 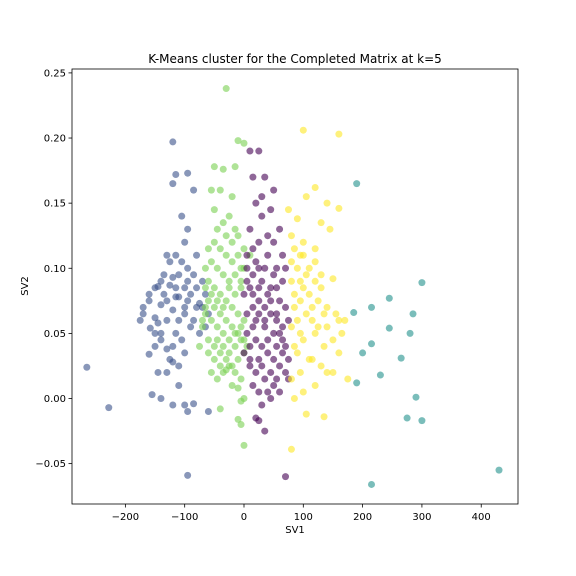 What do you see at coordinates (362, 517) in the screenshot?
I see `x-tick-label: 200` at bounding box center [362, 517].